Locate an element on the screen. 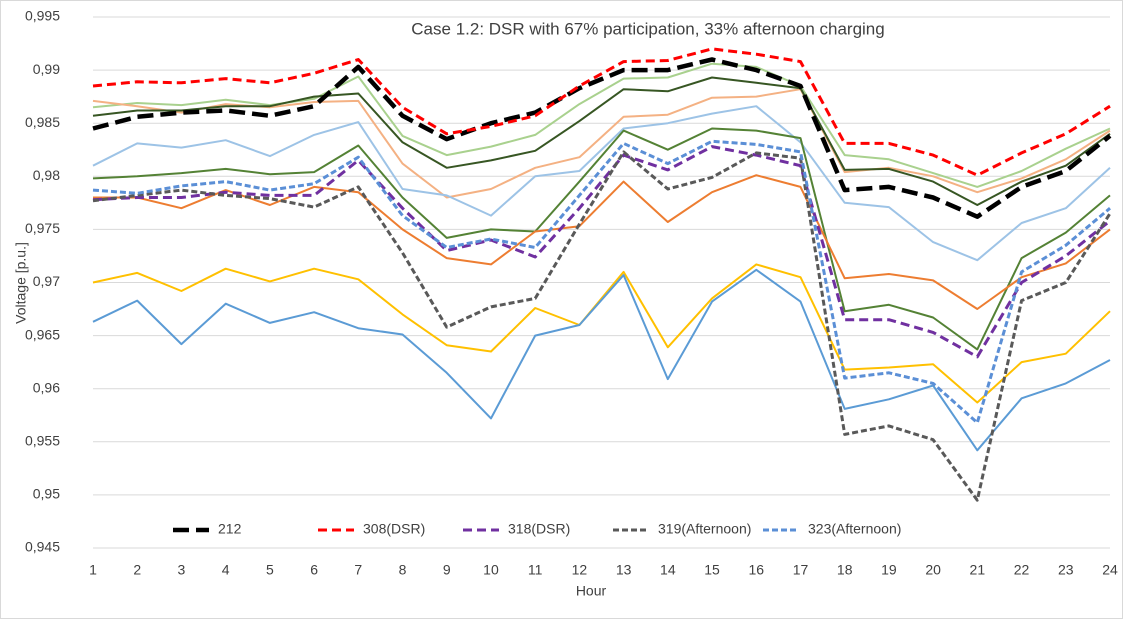  x-tick-label: 2 is located at coordinates (137, 570).